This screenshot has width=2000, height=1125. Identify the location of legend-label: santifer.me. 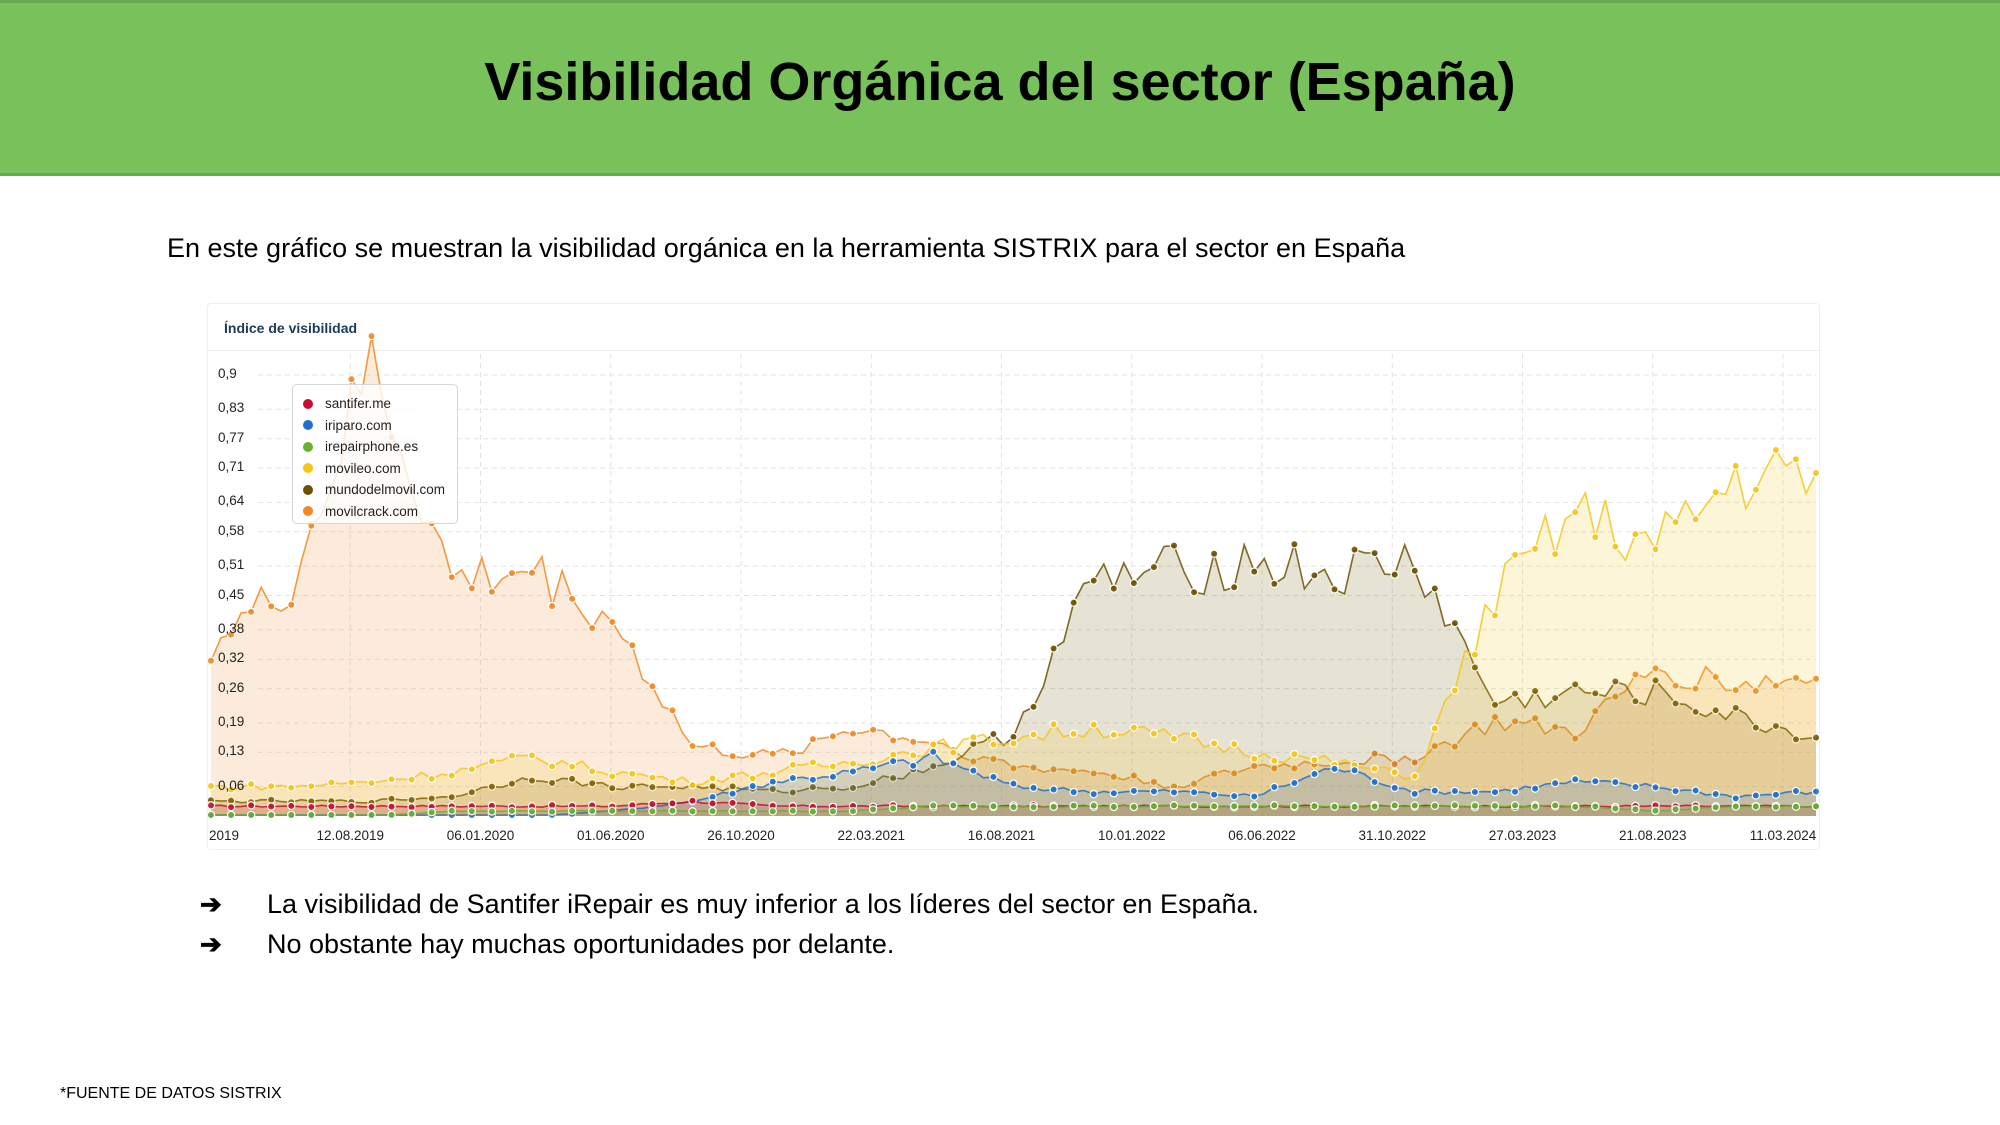
(358, 404).